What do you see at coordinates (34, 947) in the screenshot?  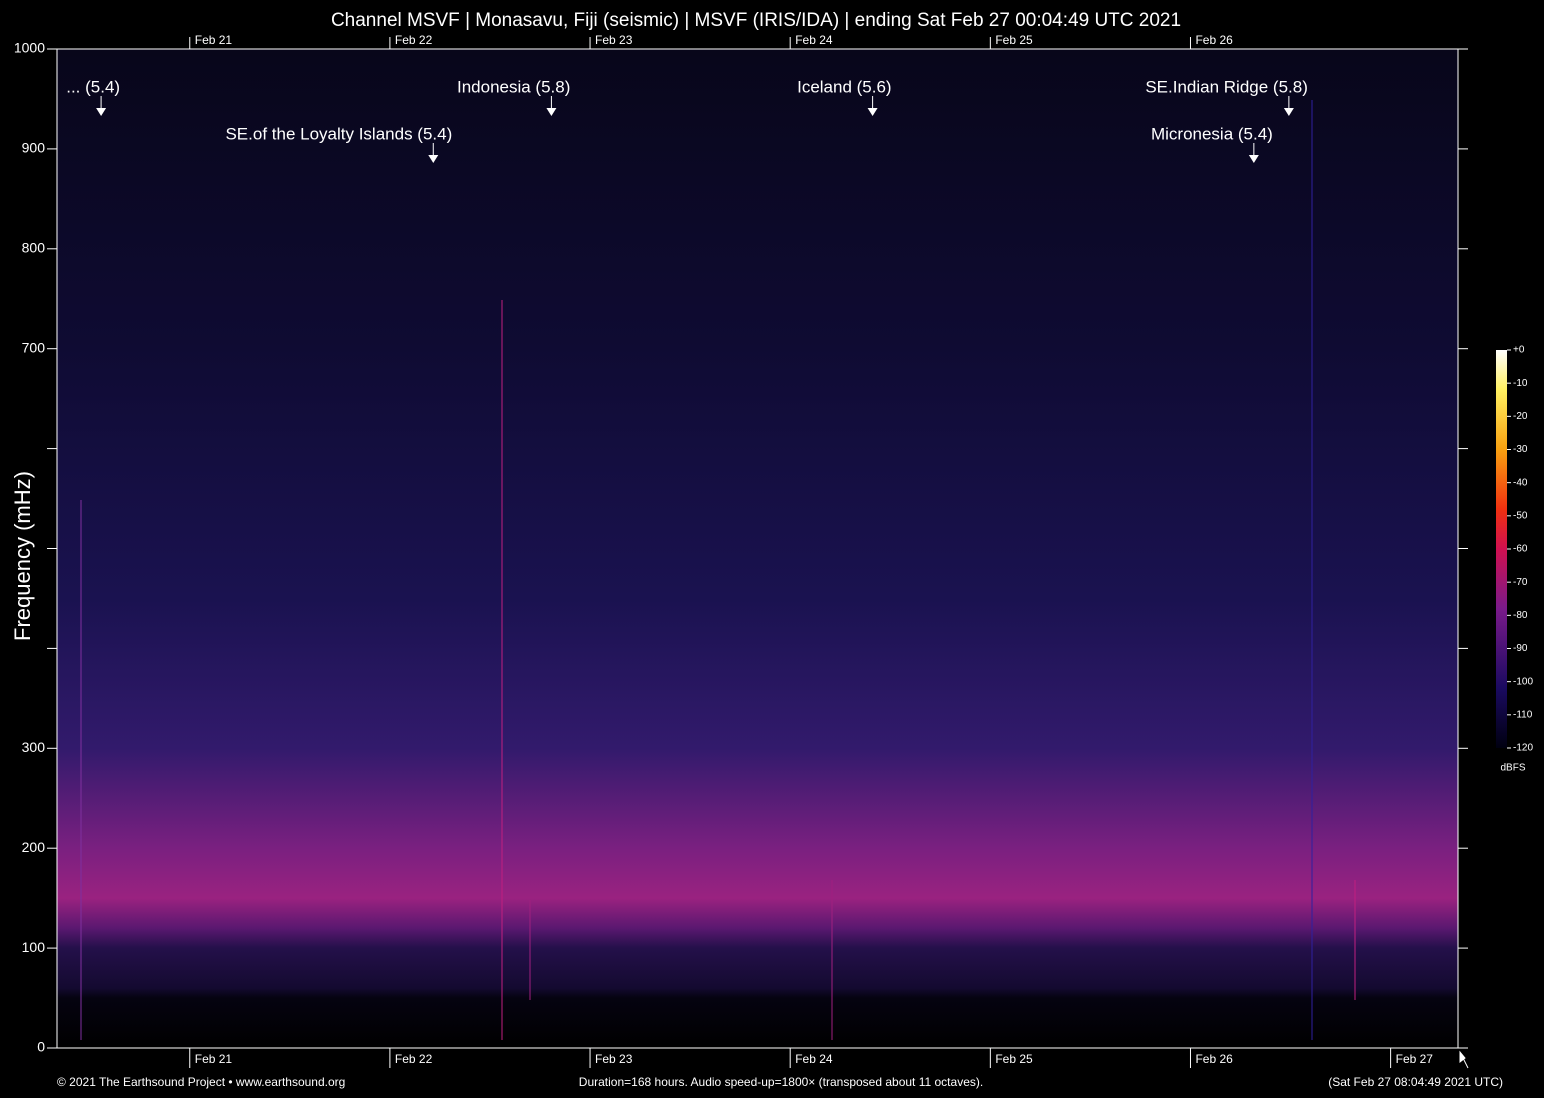 I see `y-tick-label: 100` at bounding box center [34, 947].